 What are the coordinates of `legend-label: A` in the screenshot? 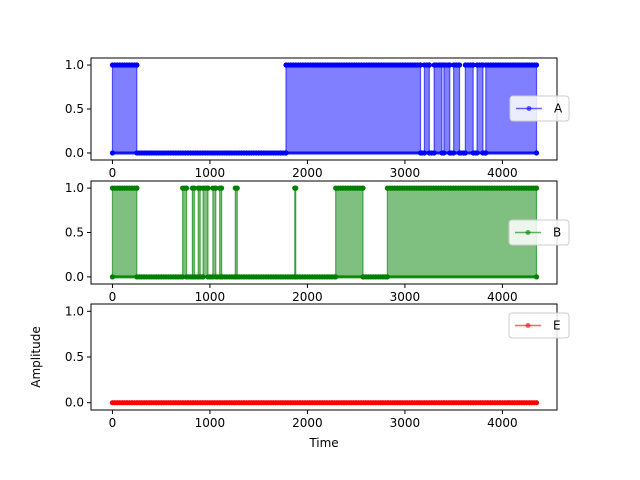 It's located at (558, 109).